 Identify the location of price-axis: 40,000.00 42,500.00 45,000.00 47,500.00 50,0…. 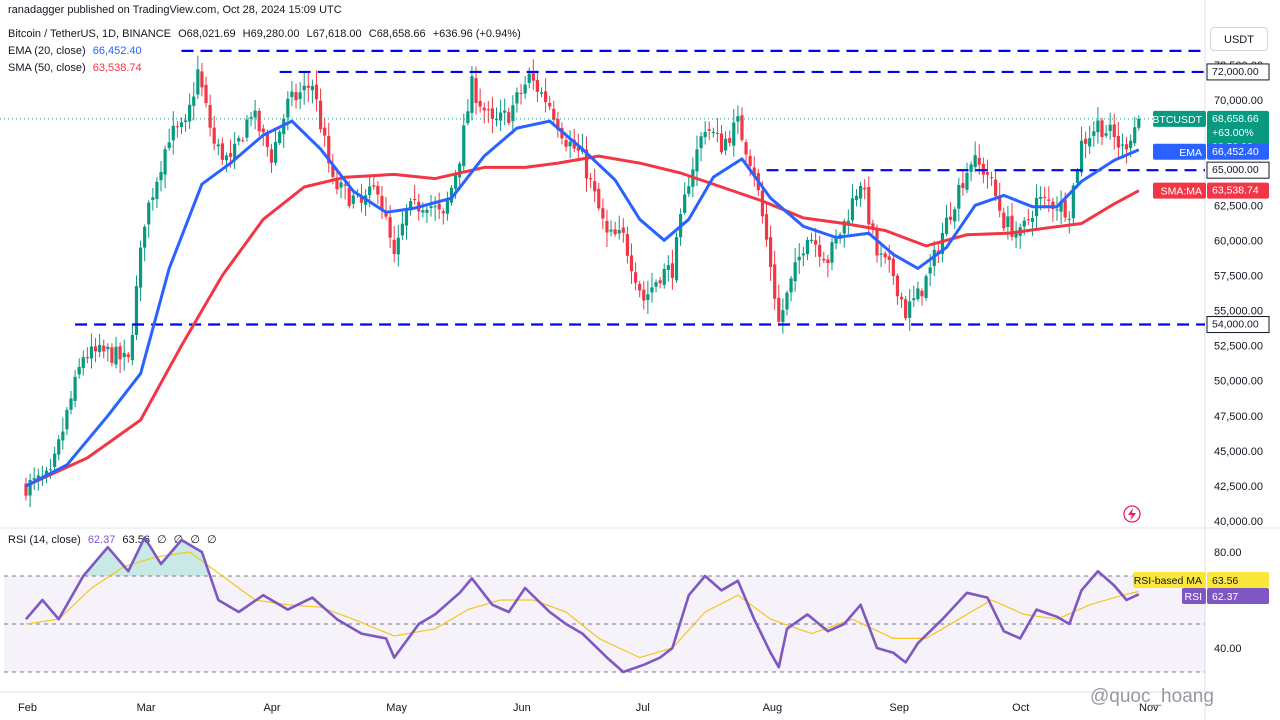
(1238, 294).